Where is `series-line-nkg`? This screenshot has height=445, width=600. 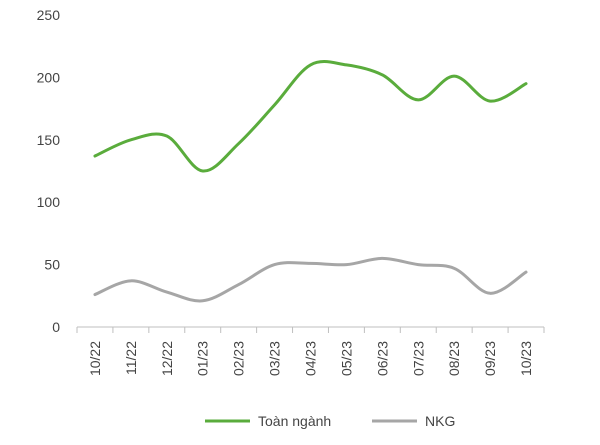
series-line-nkg is located at coordinates (310, 279).